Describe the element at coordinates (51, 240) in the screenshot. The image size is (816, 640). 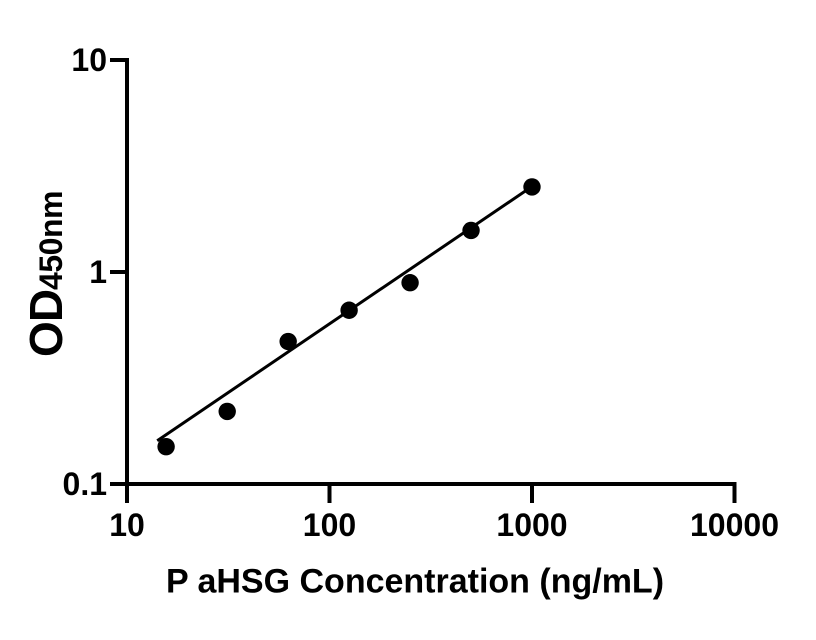
I see `y-axis-title-subscript: 450nm` at that location.